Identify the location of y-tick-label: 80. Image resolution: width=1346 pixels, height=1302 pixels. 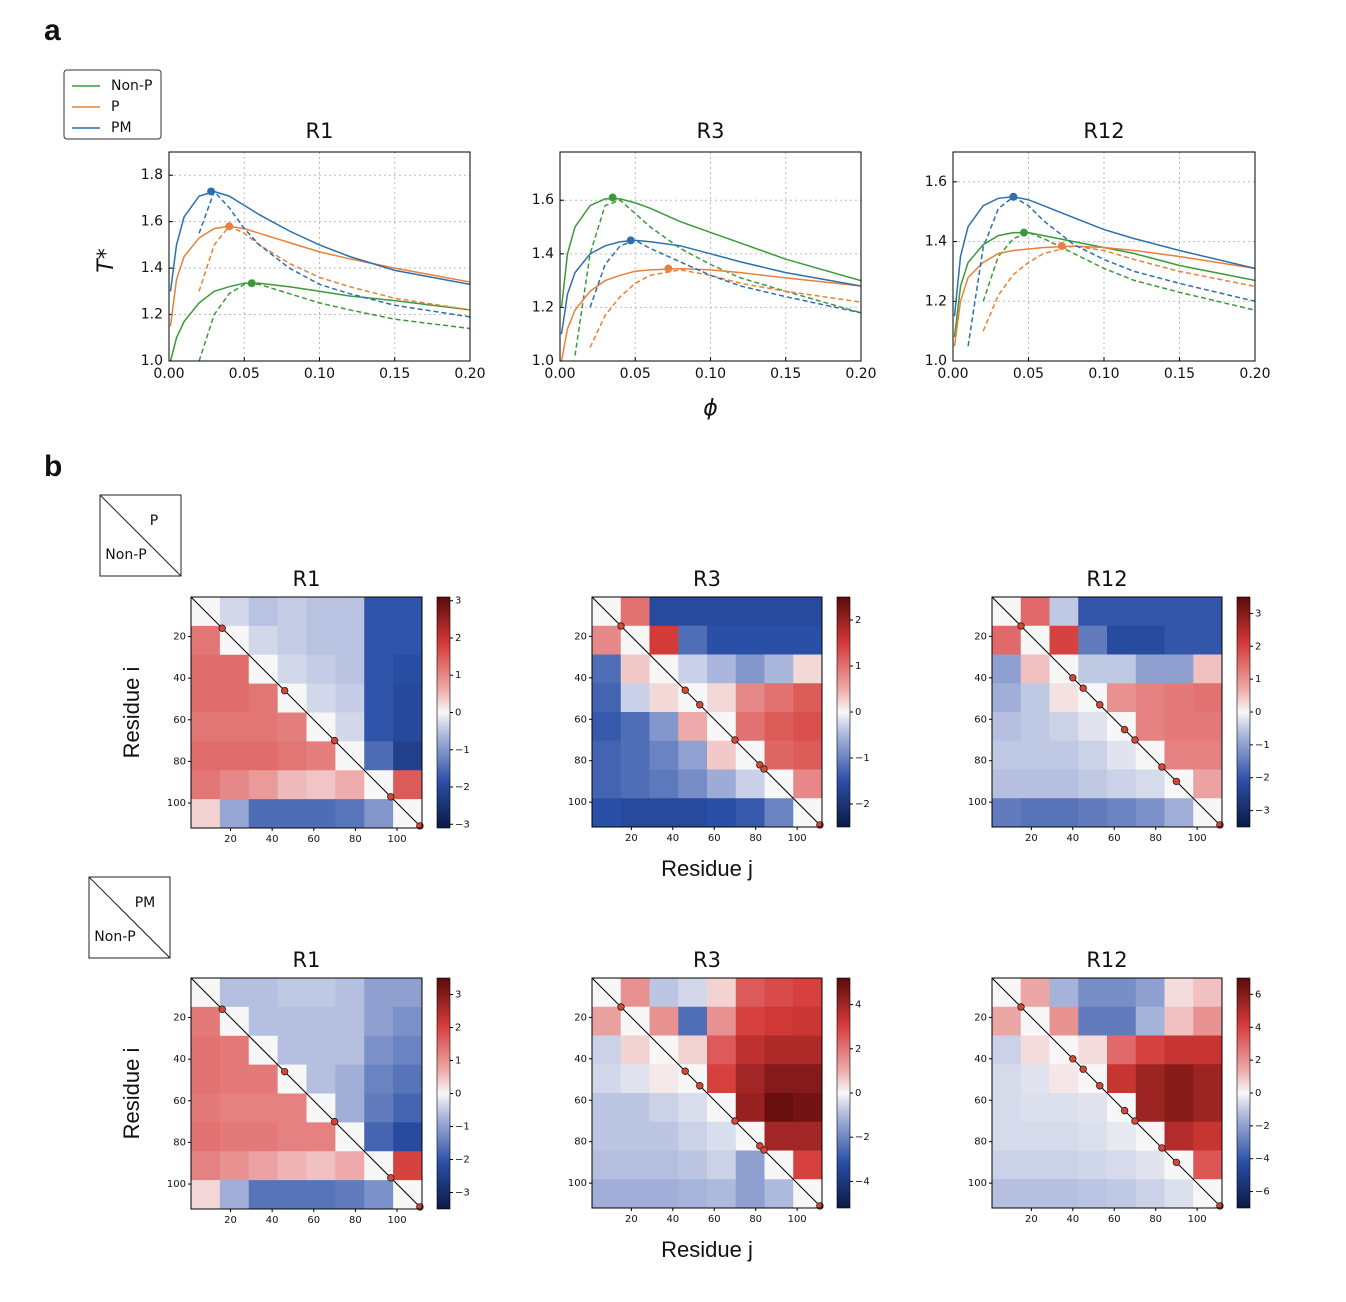
(179, 761).